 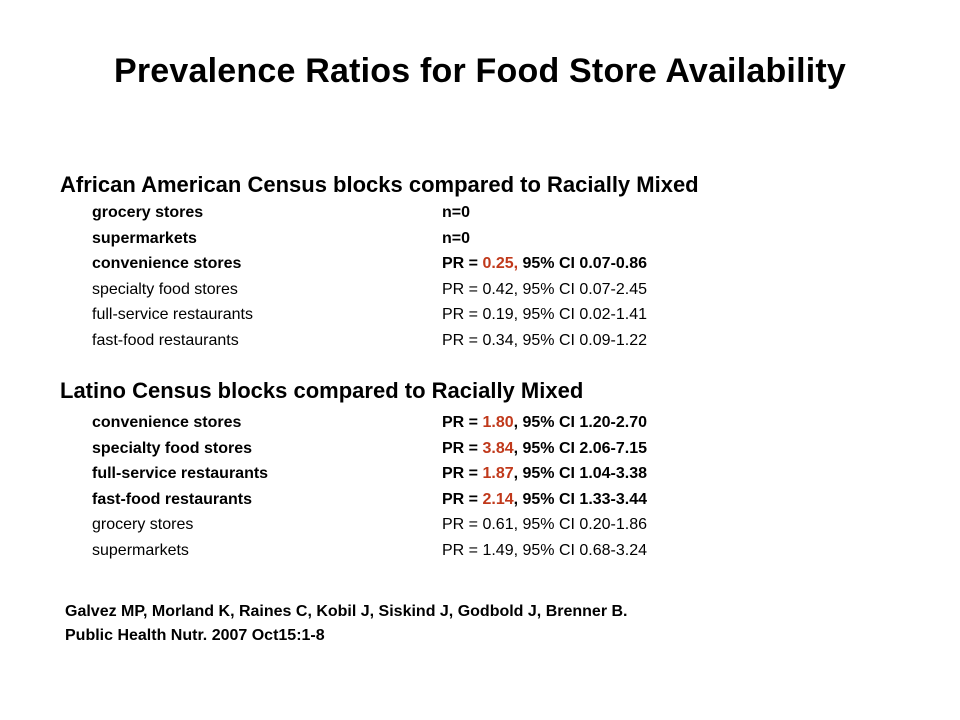 I want to click on result-row: supermarkets PR = 1.49, 95% CI 0.68-3.24, so click(x=442, y=551).